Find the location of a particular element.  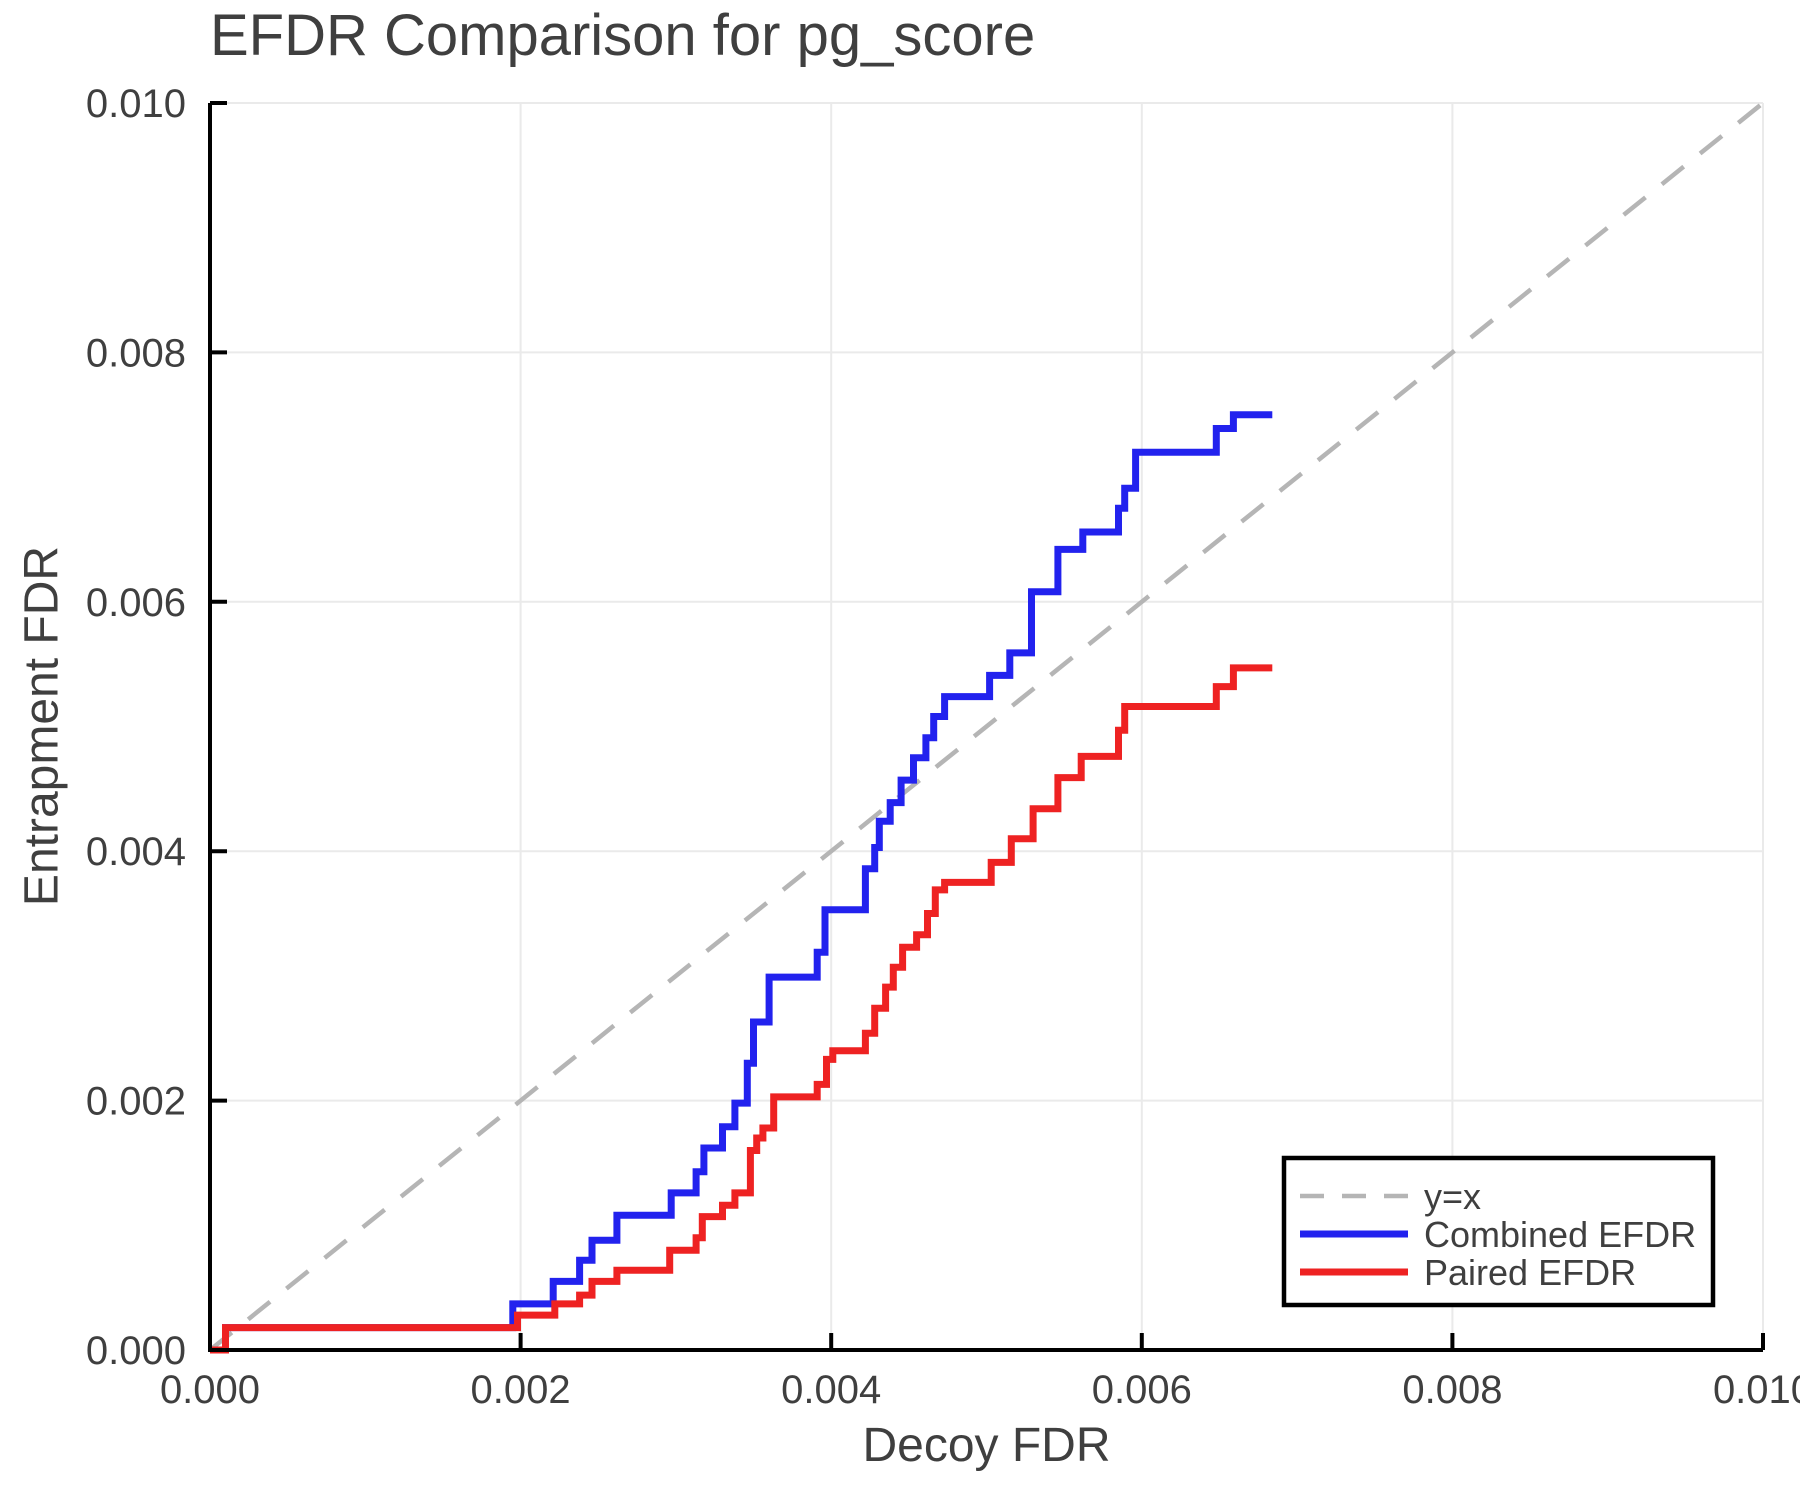

y-tick-label: 0.006 is located at coordinates (136, 603).